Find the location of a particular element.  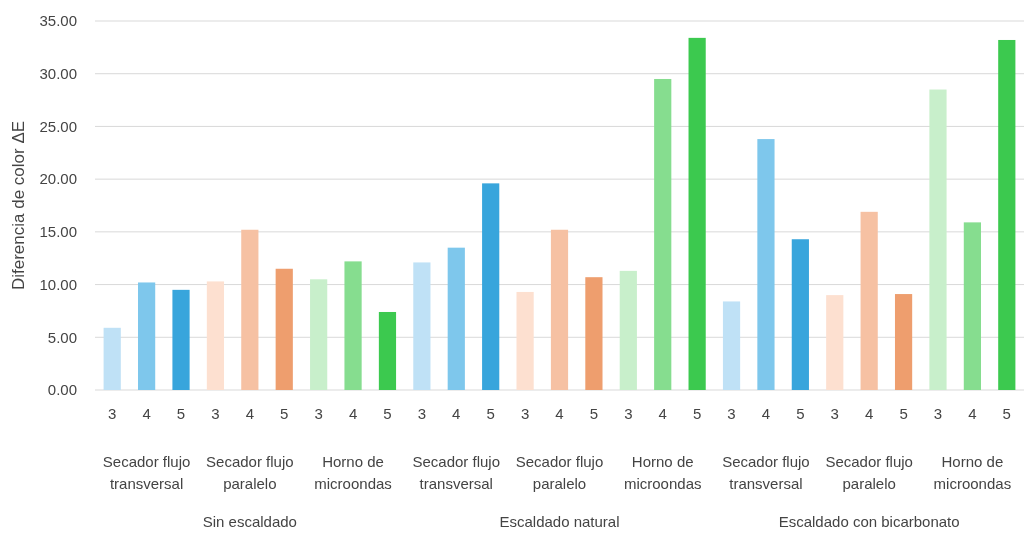

y-tick-label: 25.00 is located at coordinates (58, 126).